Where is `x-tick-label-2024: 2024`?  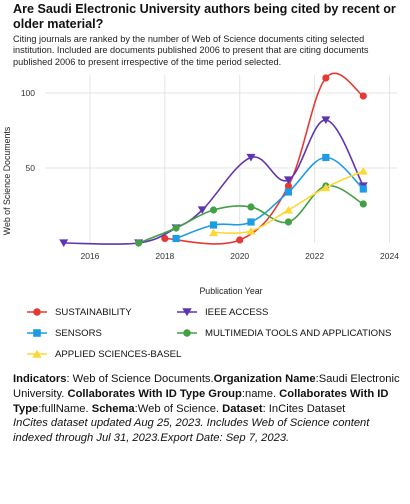 x-tick-label-2024: 2024 is located at coordinates (389, 256).